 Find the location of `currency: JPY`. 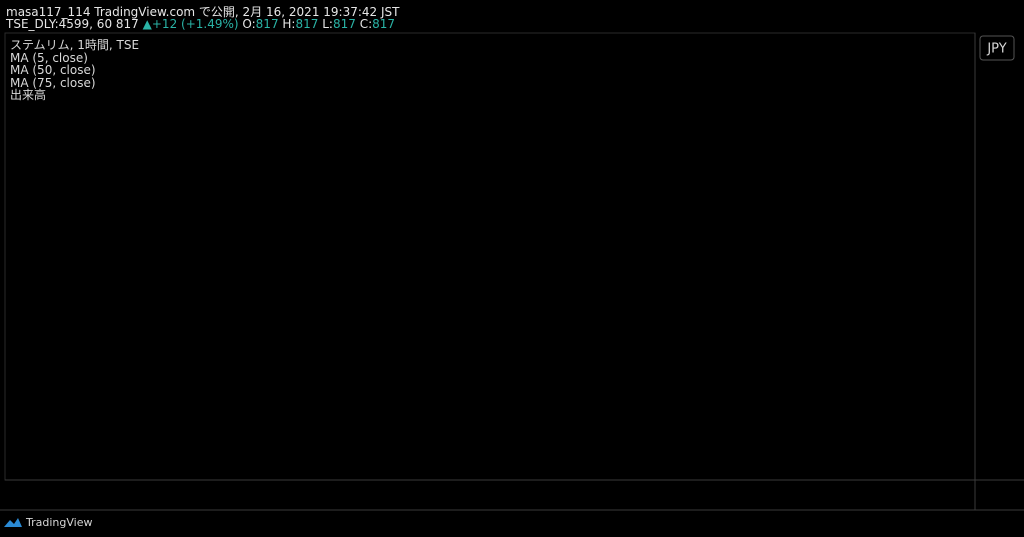

currency: JPY is located at coordinates (996, 49).